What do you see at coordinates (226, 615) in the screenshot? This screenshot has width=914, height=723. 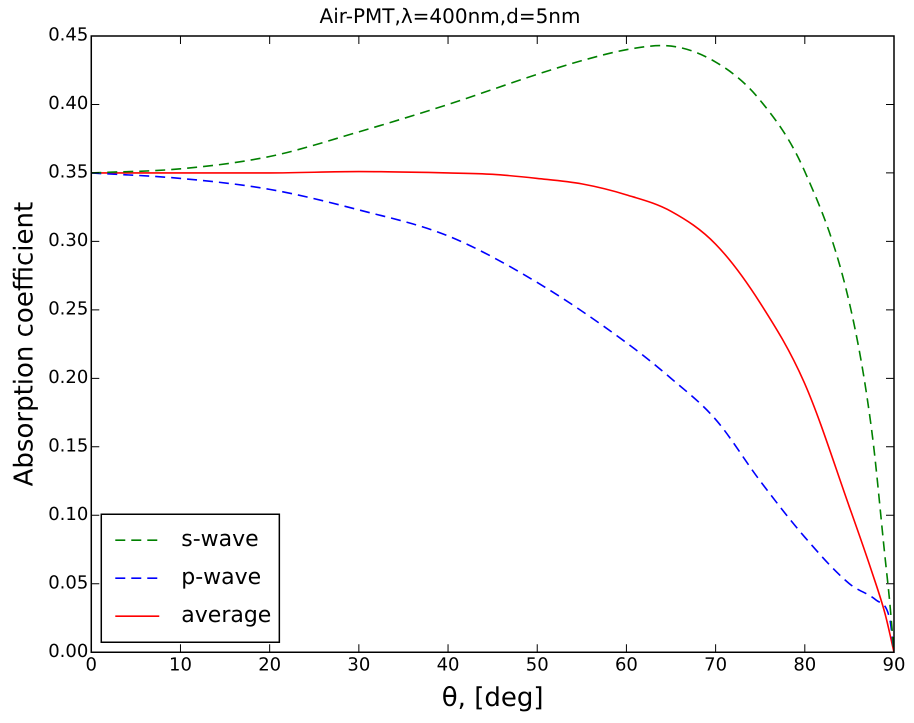 I see `legend-label: average` at bounding box center [226, 615].